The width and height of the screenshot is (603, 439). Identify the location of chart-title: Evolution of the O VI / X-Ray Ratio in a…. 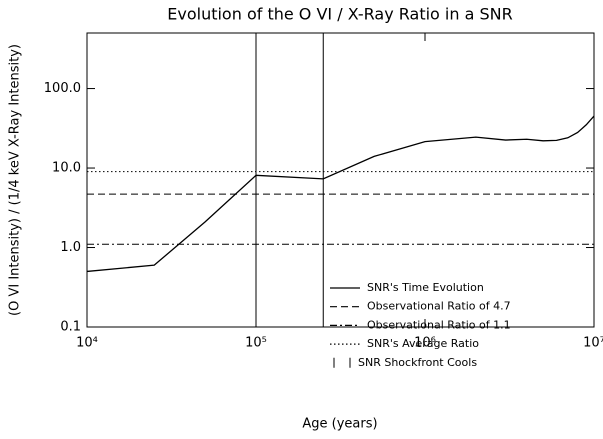
(339, 14).